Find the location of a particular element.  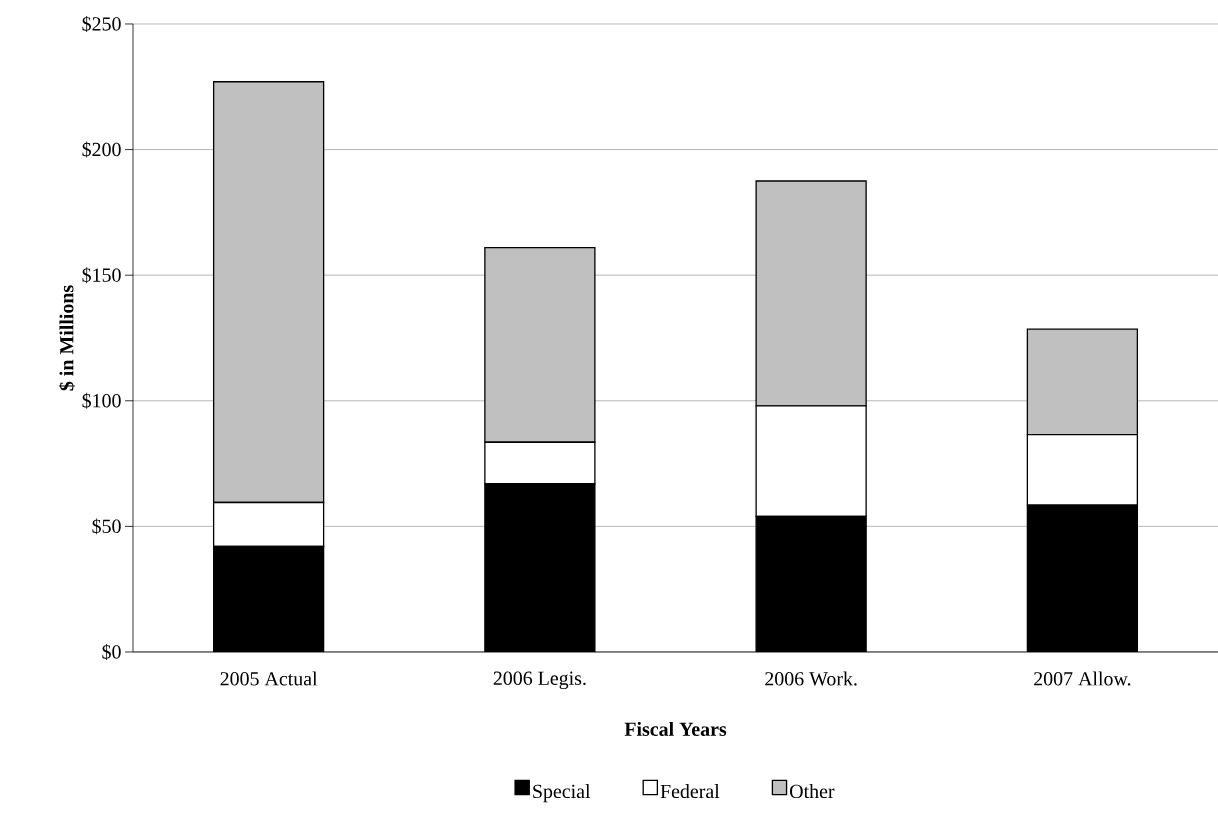

x-tick-label: 2006 Legis. is located at coordinates (539, 680).